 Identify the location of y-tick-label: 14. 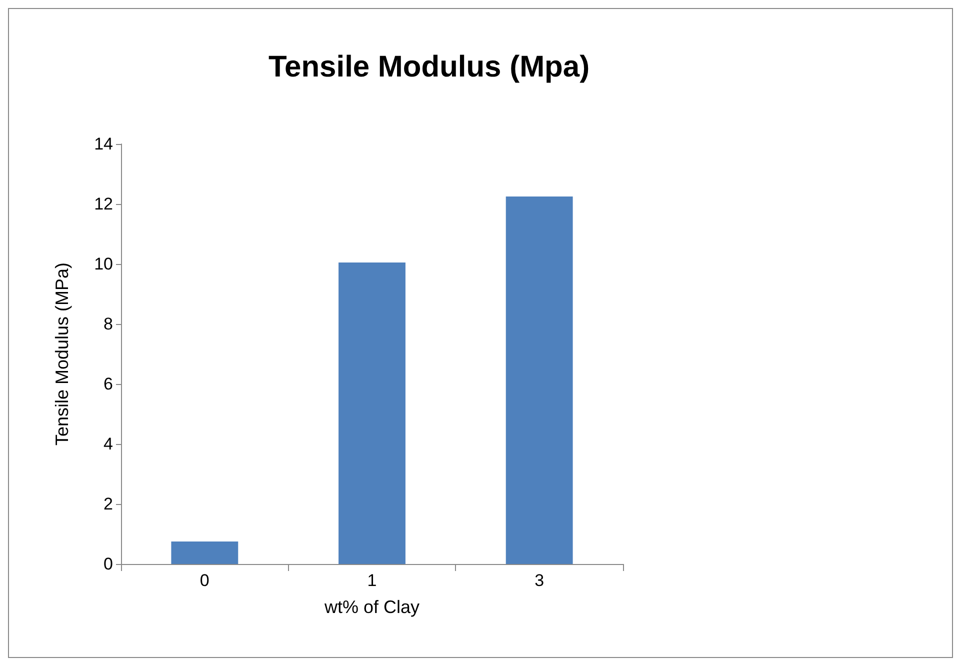
(103, 144).